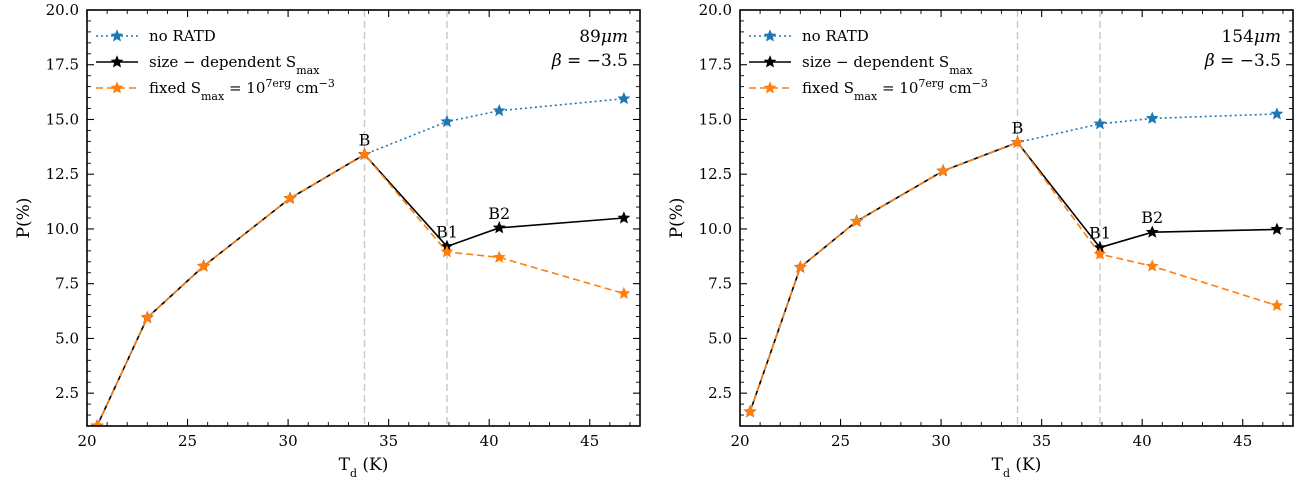  I want to click on wavelength-annotation: 89μm, so click(603, 37).